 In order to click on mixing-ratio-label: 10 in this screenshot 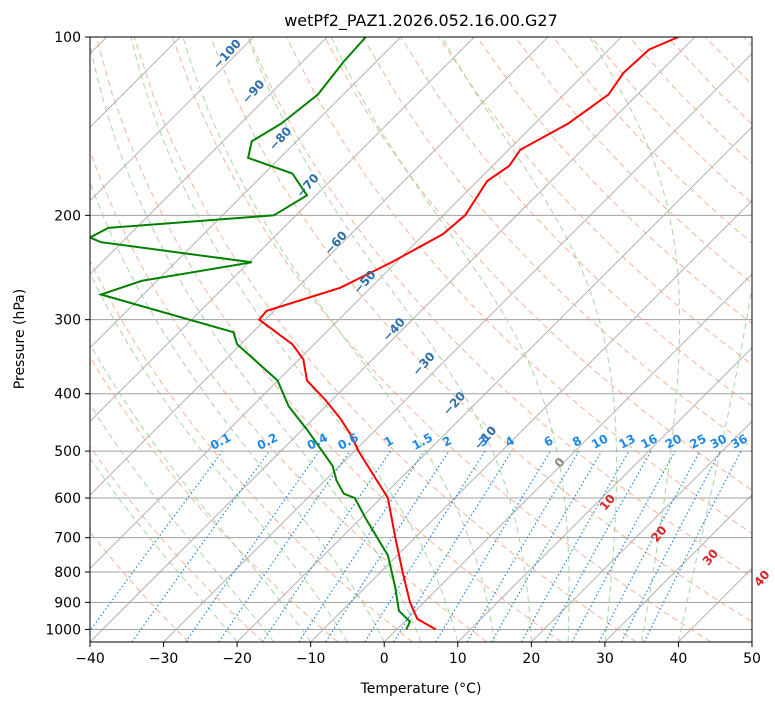, I will do `click(599, 441)`.